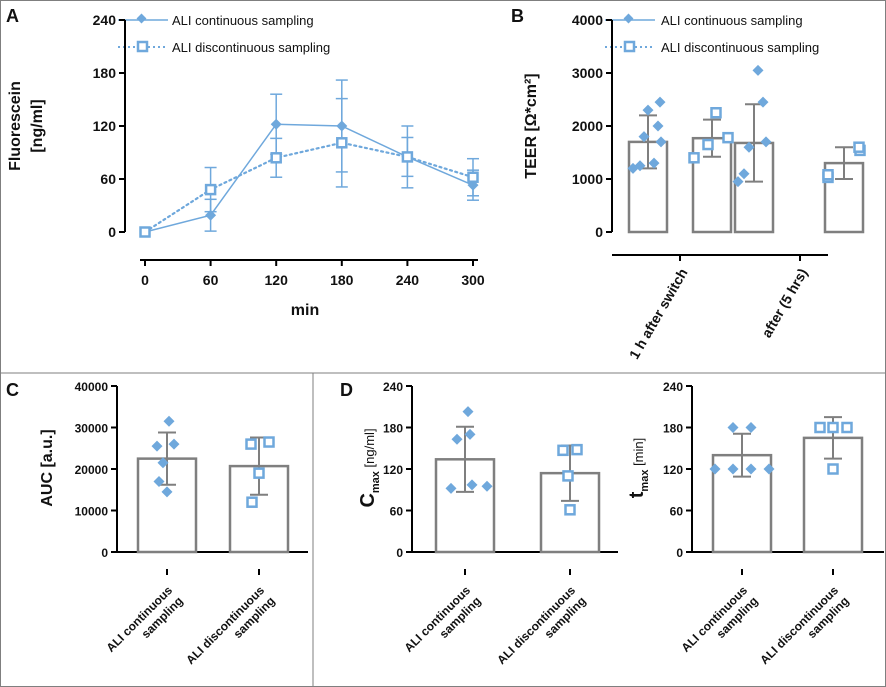 The height and width of the screenshot is (687, 886). I want to click on chart-d-tmax-x-category-label: ALI discontinuoussampling, so click(804, 630).